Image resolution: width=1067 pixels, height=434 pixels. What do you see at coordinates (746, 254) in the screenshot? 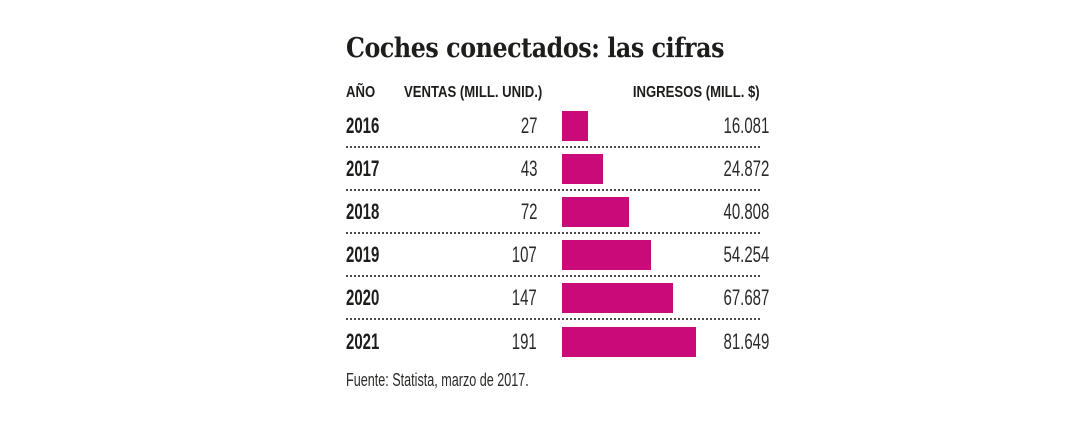
I see `ingresos-cell: 54.254` at bounding box center [746, 254].